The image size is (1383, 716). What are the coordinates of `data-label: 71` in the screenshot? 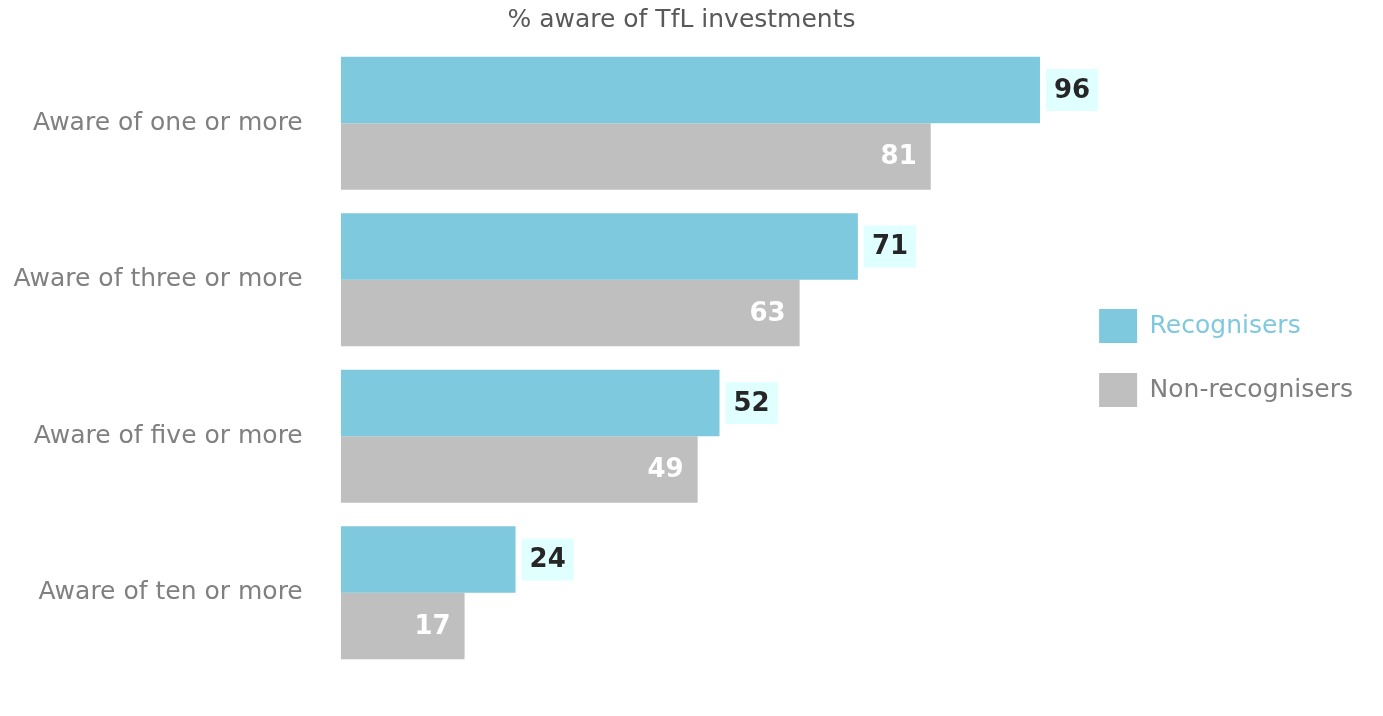 It's located at (890, 245).